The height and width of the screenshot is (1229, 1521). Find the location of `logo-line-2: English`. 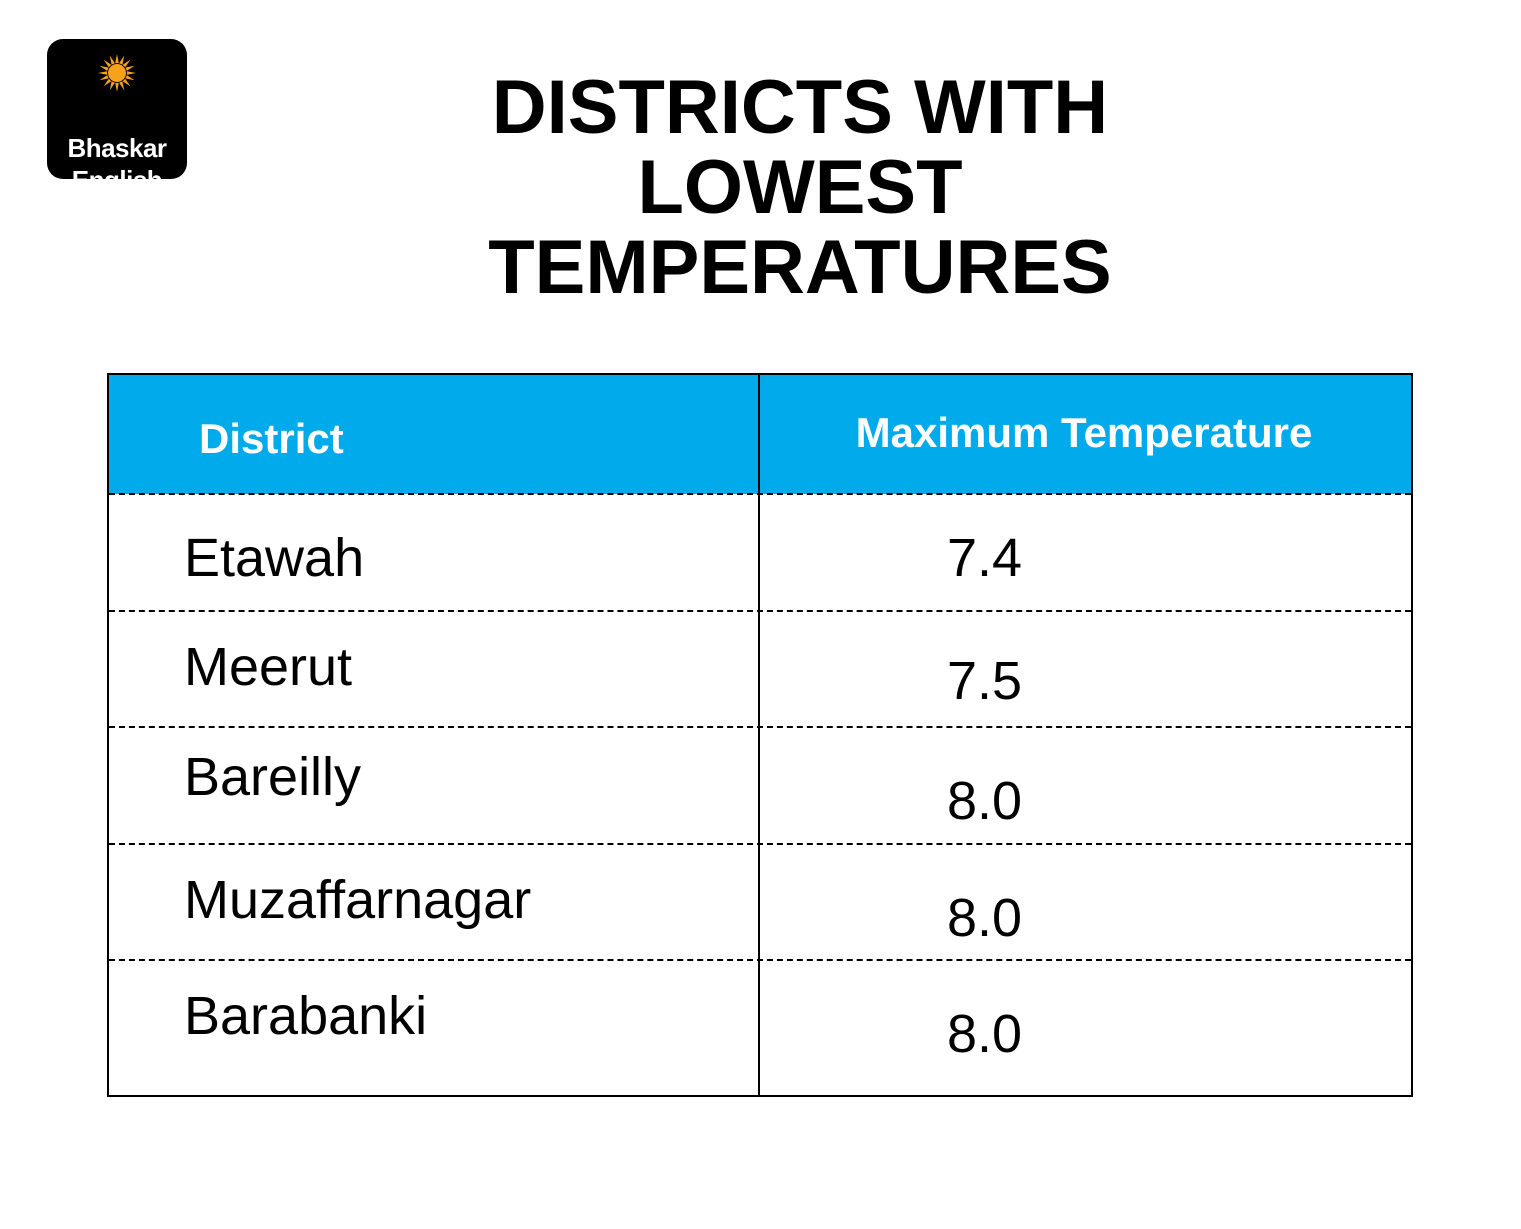

logo-line-2: English is located at coordinates (117, 180).